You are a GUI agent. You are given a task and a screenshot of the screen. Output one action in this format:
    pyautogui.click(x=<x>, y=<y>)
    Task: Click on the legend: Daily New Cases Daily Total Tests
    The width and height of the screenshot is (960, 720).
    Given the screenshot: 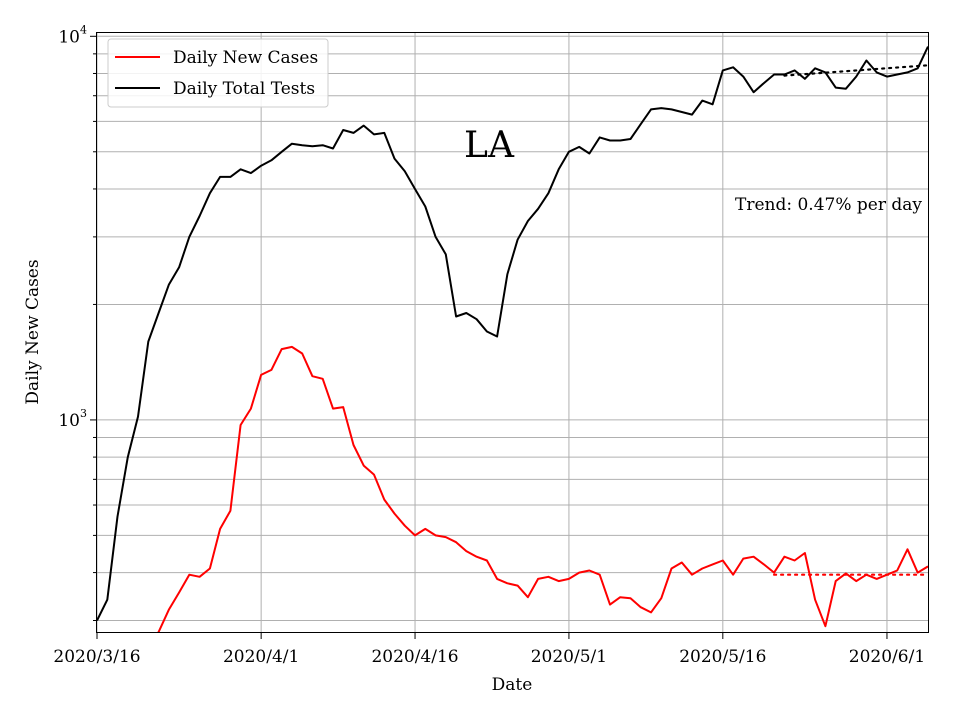 What is the action you would take?
    pyautogui.click(x=218, y=73)
    